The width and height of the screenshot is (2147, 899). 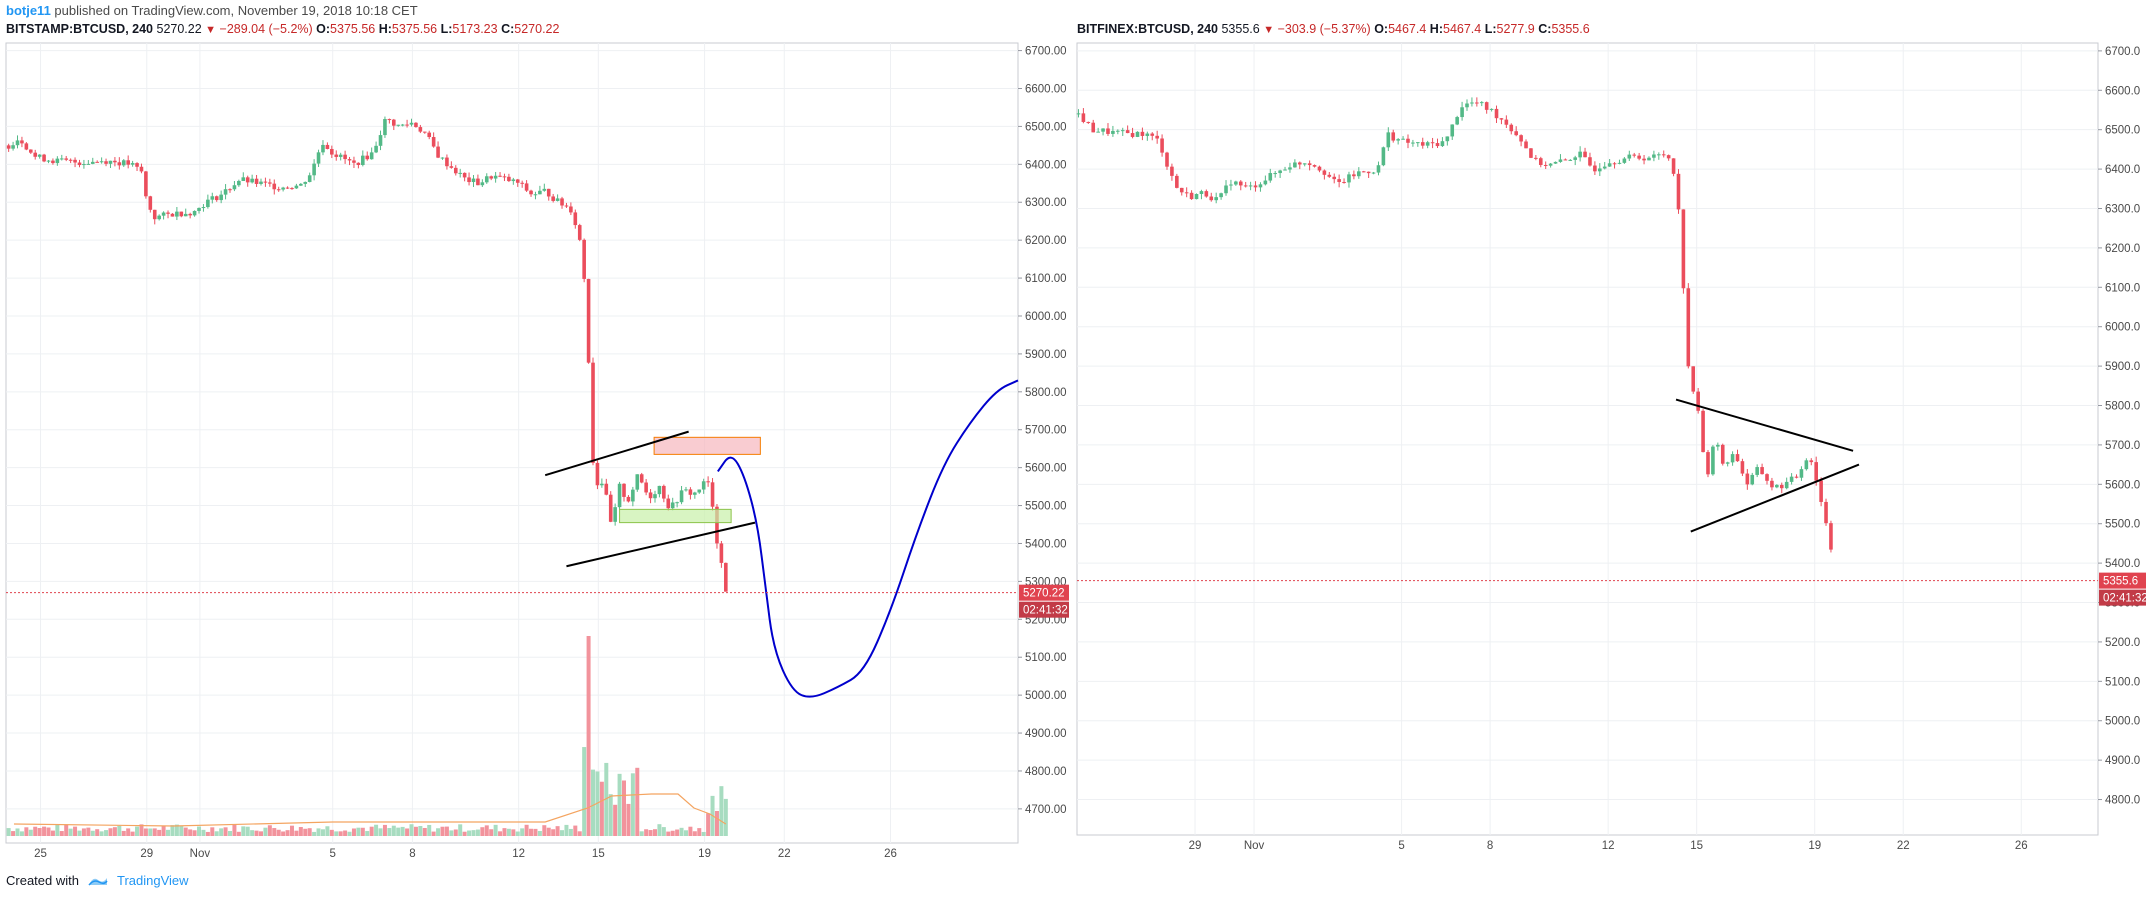 What do you see at coordinates (333, 854) in the screenshot?
I see `x-tick-label: 5` at bounding box center [333, 854].